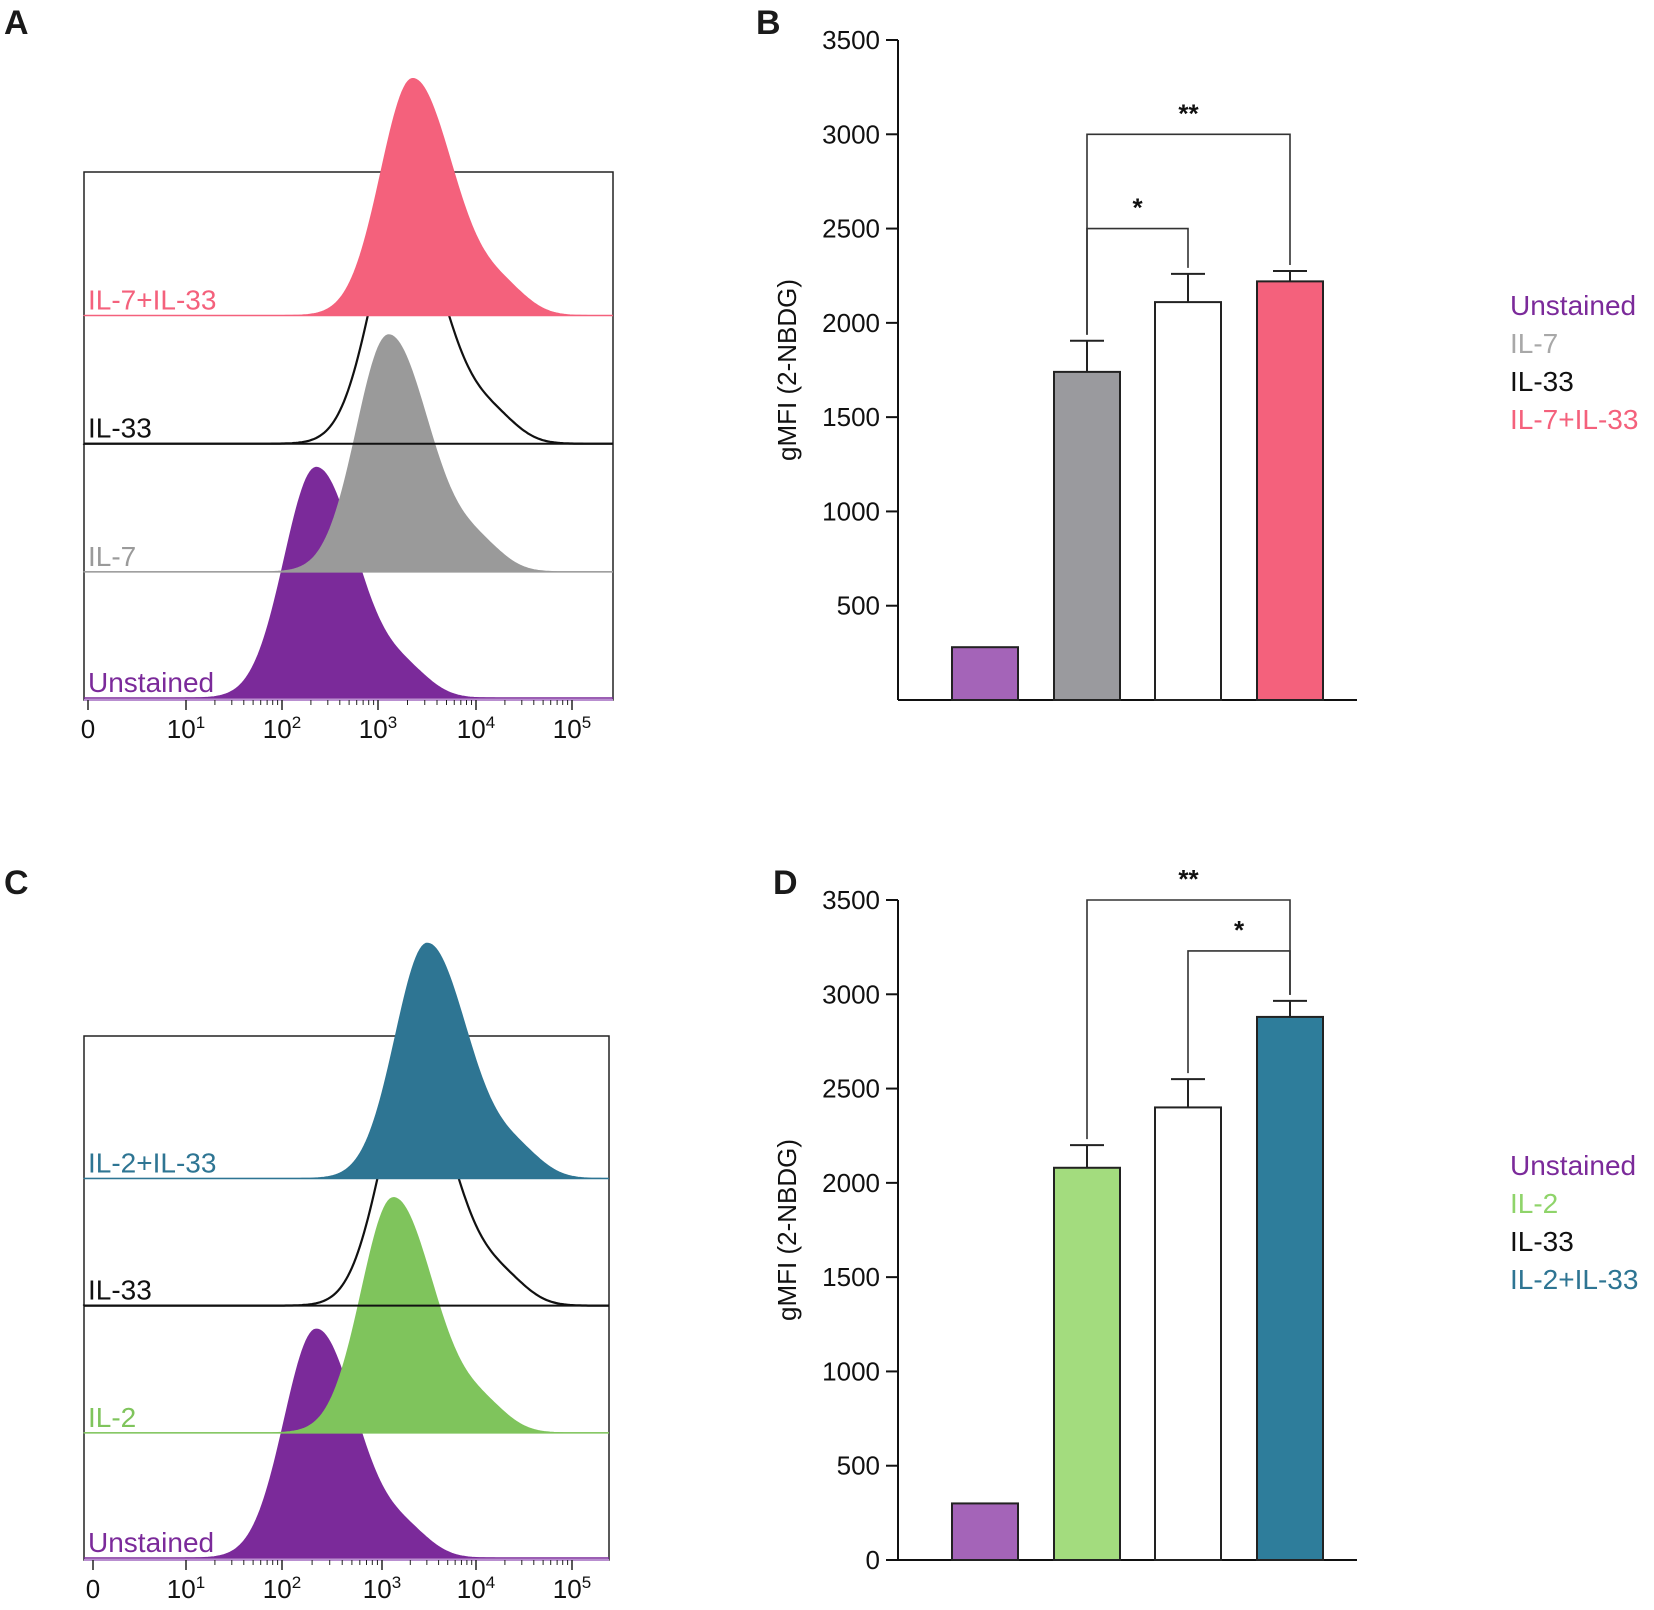 The height and width of the screenshot is (1610, 1654). What do you see at coordinates (785, 883) in the screenshot?
I see `panel-letter-d: D` at bounding box center [785, 883].